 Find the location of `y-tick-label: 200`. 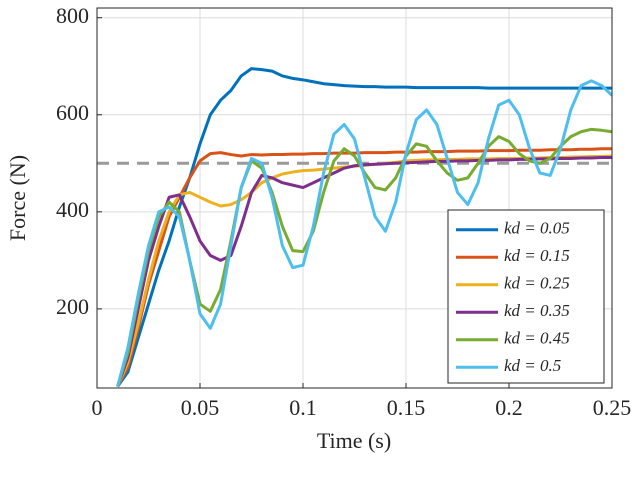

y-tick-label: 200 is located at coordinates (72, 306).